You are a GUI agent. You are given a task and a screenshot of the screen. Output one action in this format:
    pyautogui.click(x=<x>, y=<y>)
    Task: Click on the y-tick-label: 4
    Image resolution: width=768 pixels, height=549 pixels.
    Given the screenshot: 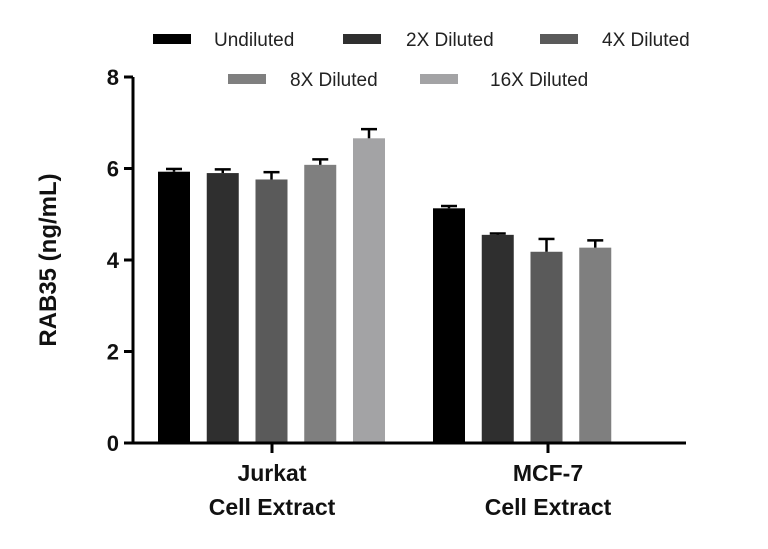 What is the action you would take?
    pyautogui.click(x=113, y=260)
    